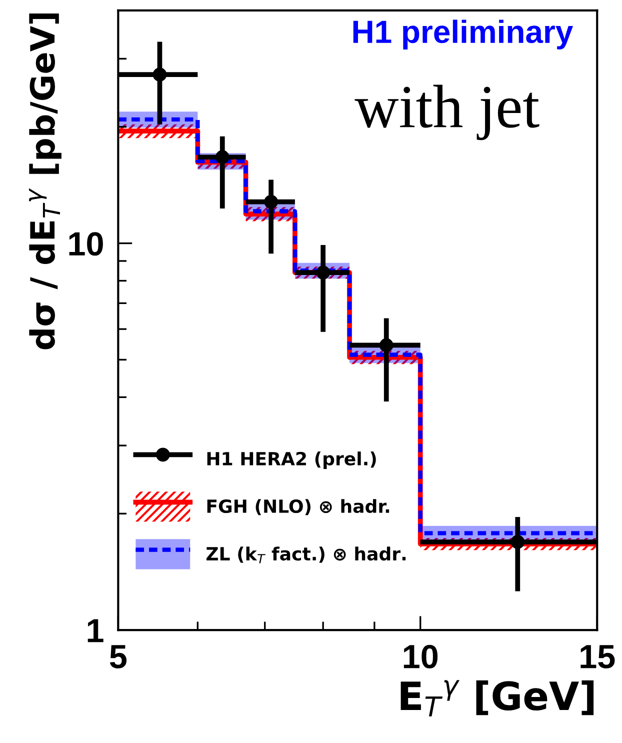  I want to click on x-tick-label: 10, so click(421, 656).